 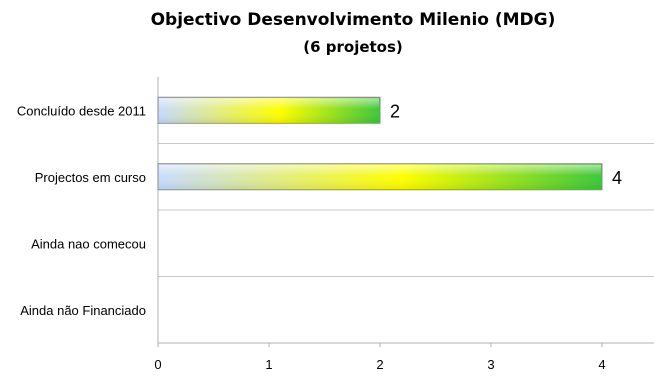 What do you see at coordinates (353, 47) in the screenshot?
I see `chart-subtitle: (6 projetos)` at bounding box center [353, 47].